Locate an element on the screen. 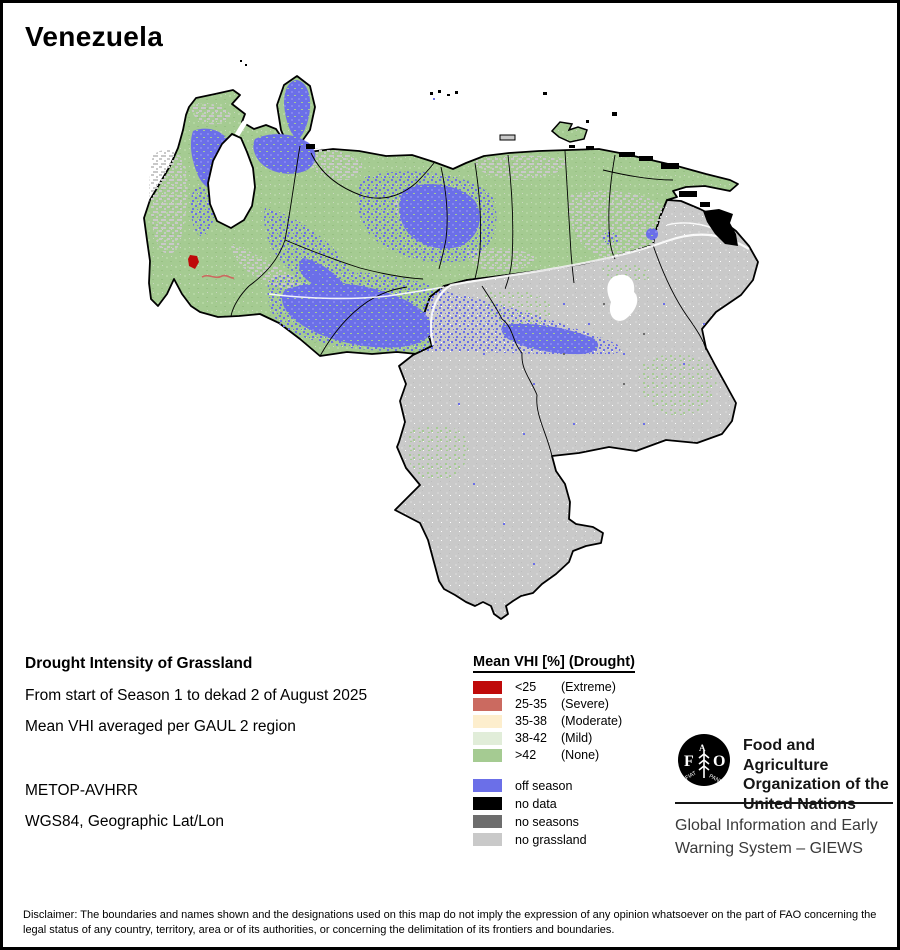  lake-maracaibo is located at coordinates (231, 175).